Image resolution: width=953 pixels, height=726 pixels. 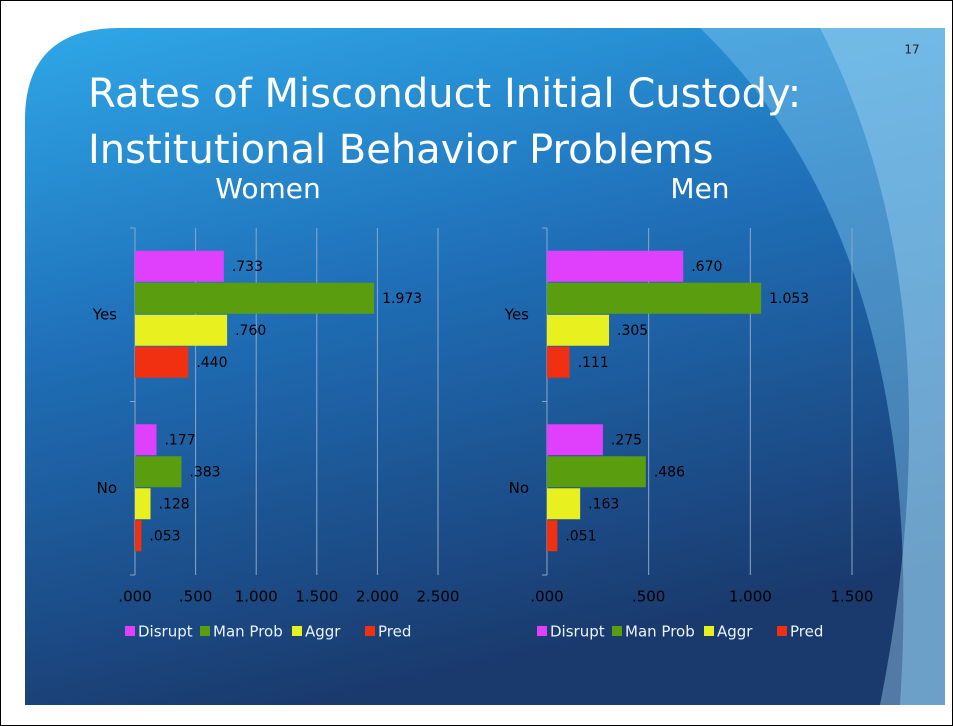 I want to click on value-label: .275, so click(x=626, y=440).